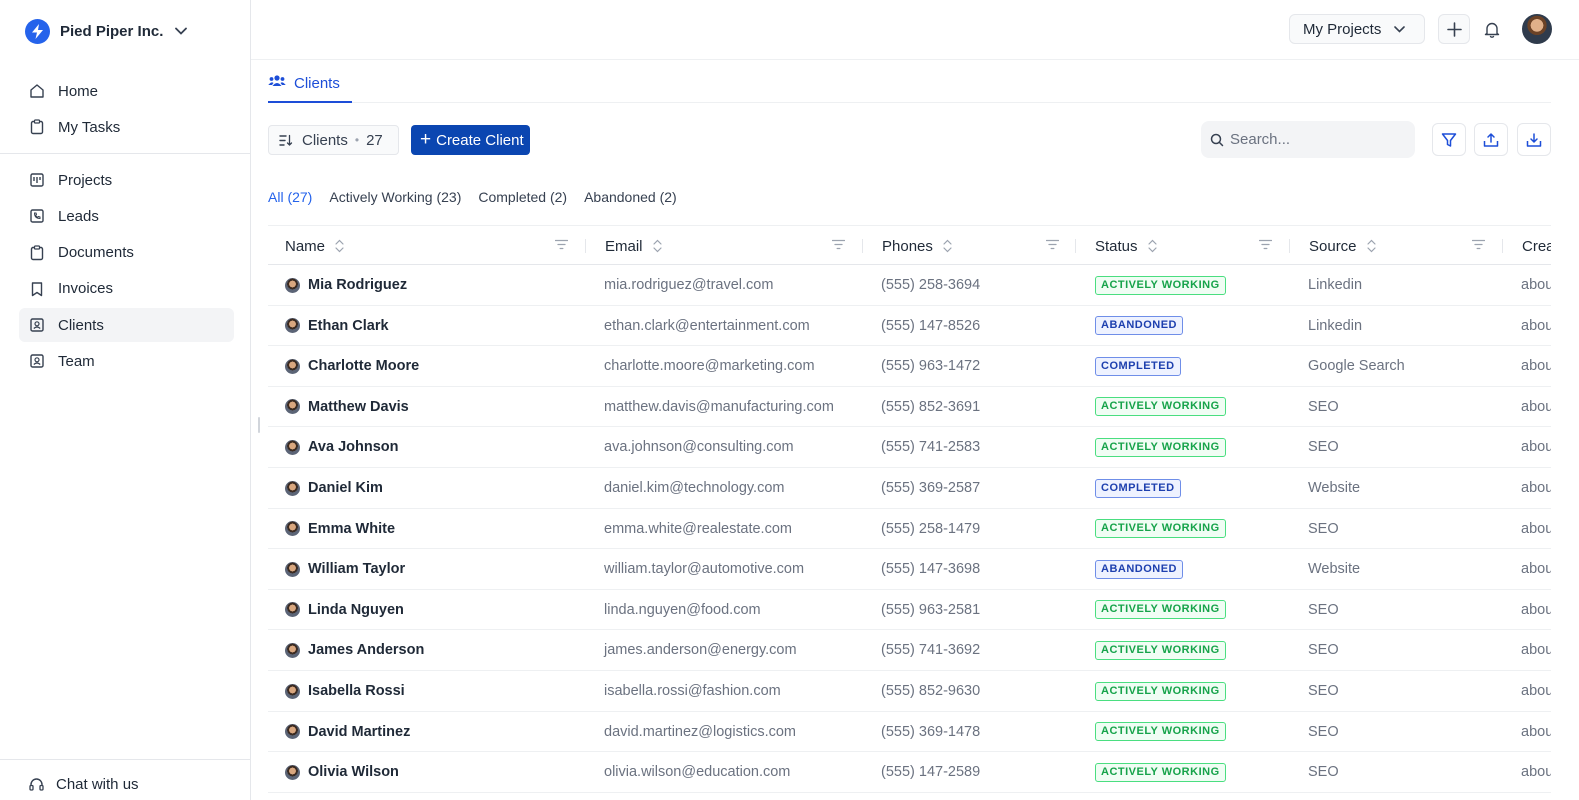 The height and width of the screenshot is (800, 1579). What do you see at coordinates (126, 325) in the screenshot?
I see `sidebar-item-clients: Clients` at bounding box center [126, 325].